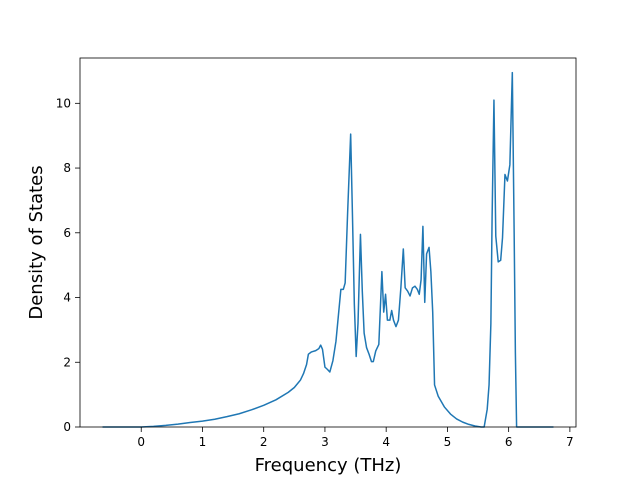 The width and height of the screenshot is (640, 484). I want to click on y-axis-label: Density of States, so click(36, 242).